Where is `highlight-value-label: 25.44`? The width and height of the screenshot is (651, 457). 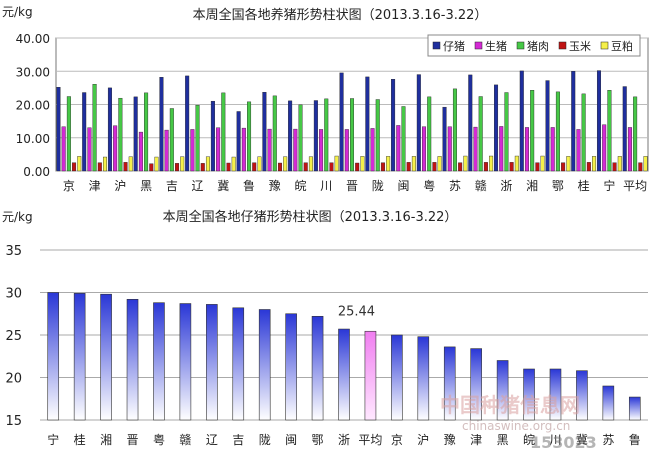 highlight-value-label: 25.44 is located at coordinates (356, 311).